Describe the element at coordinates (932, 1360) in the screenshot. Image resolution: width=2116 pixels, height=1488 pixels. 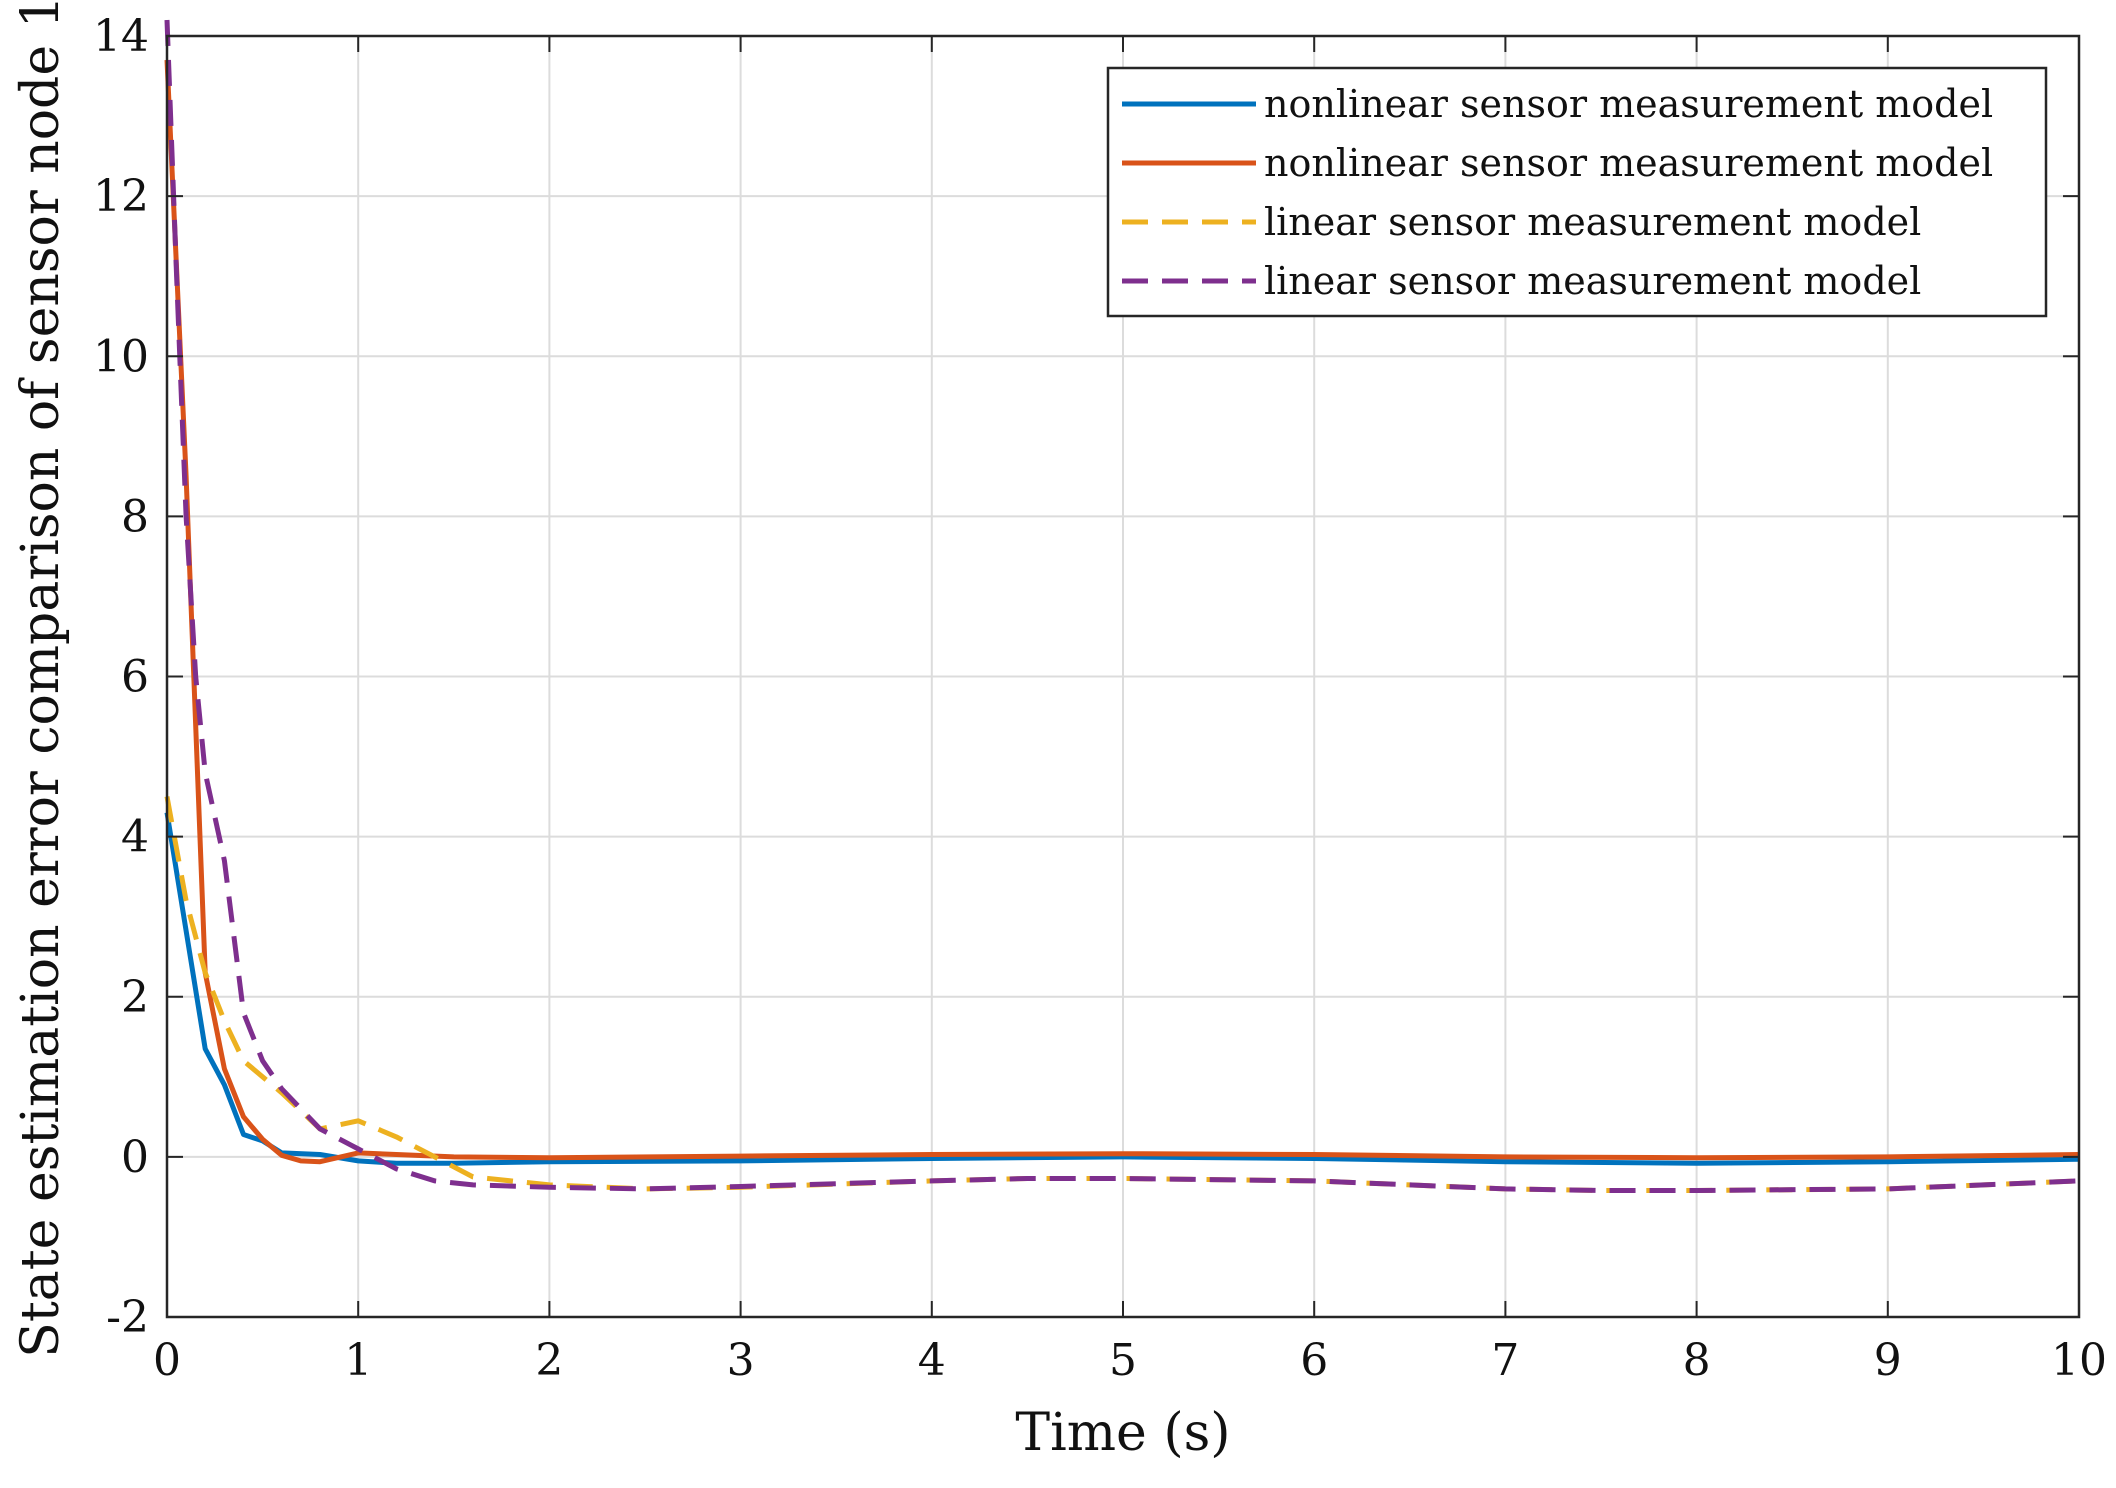
I see `x-tick-label: 4` at that location.